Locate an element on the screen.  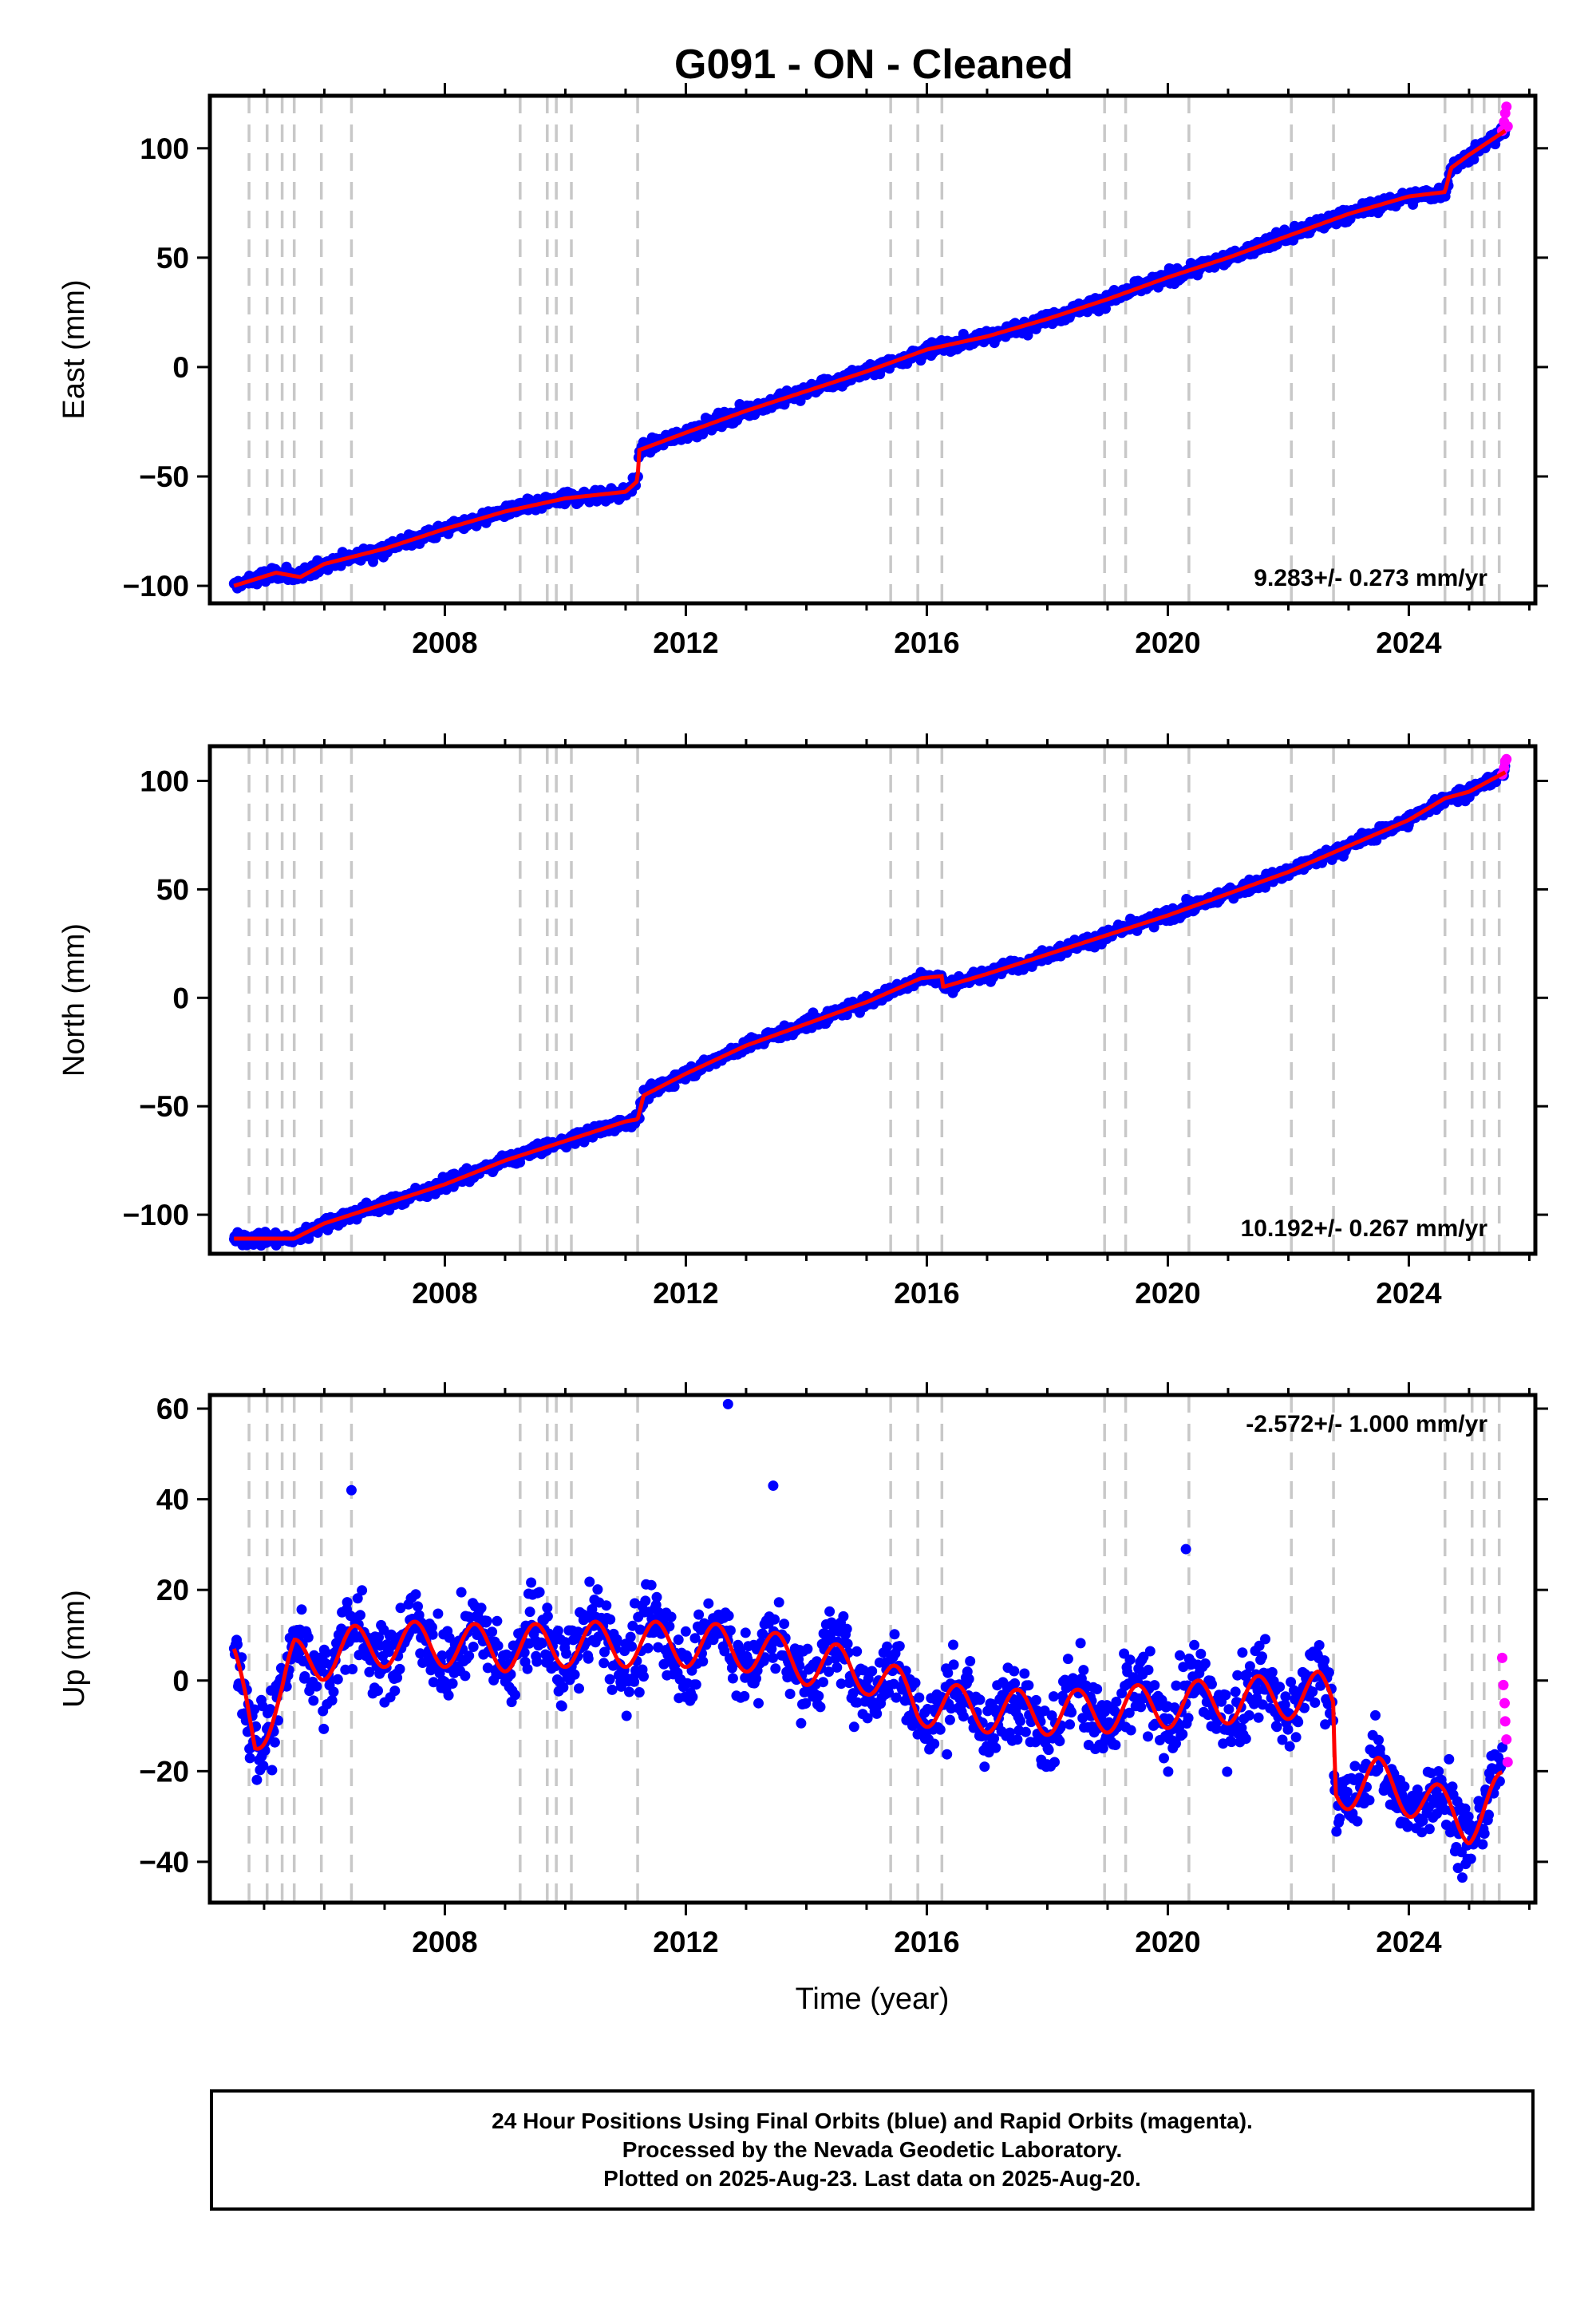
y-tick-label: −50 is located at coordinates (164, 476).